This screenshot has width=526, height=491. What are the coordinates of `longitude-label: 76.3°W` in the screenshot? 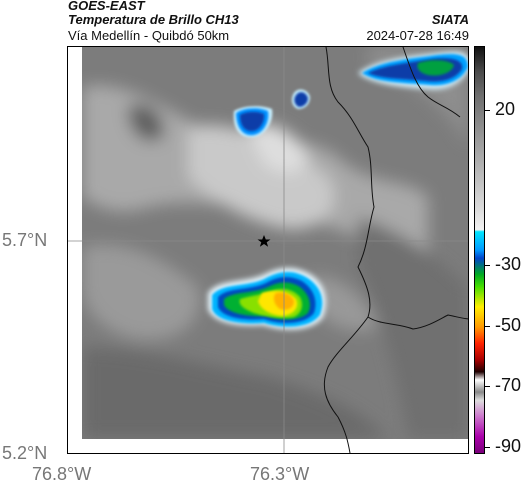 It's located at (280, 474).